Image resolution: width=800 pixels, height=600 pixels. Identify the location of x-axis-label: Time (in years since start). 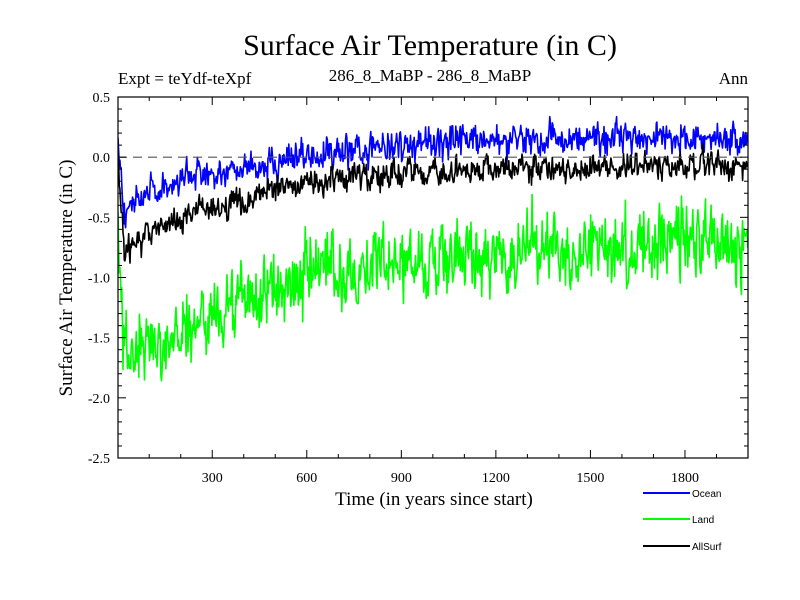
(434, 499).